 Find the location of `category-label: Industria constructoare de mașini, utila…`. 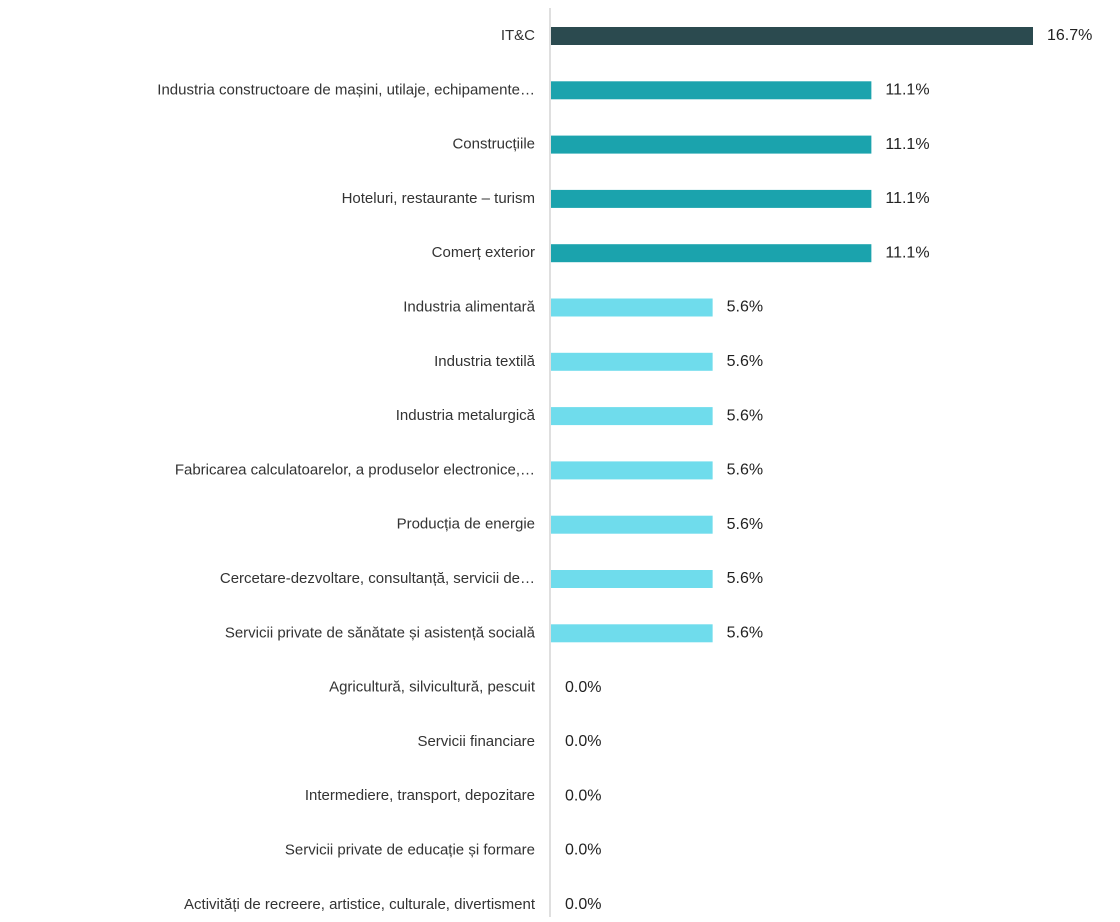

category-label: Industria constructoare de mașini, utila… is located at coordinates (346, 89).